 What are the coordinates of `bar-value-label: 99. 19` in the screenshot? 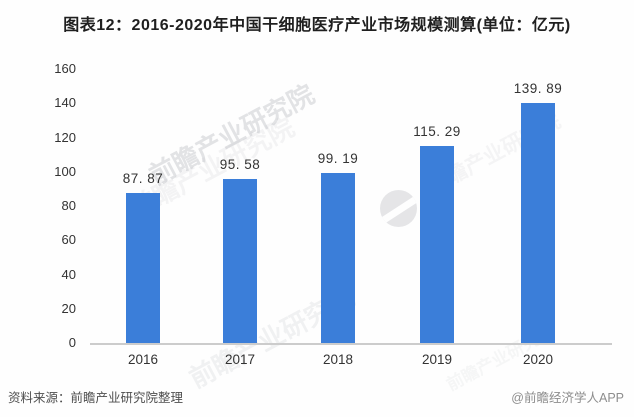 It's located at (338, 158).